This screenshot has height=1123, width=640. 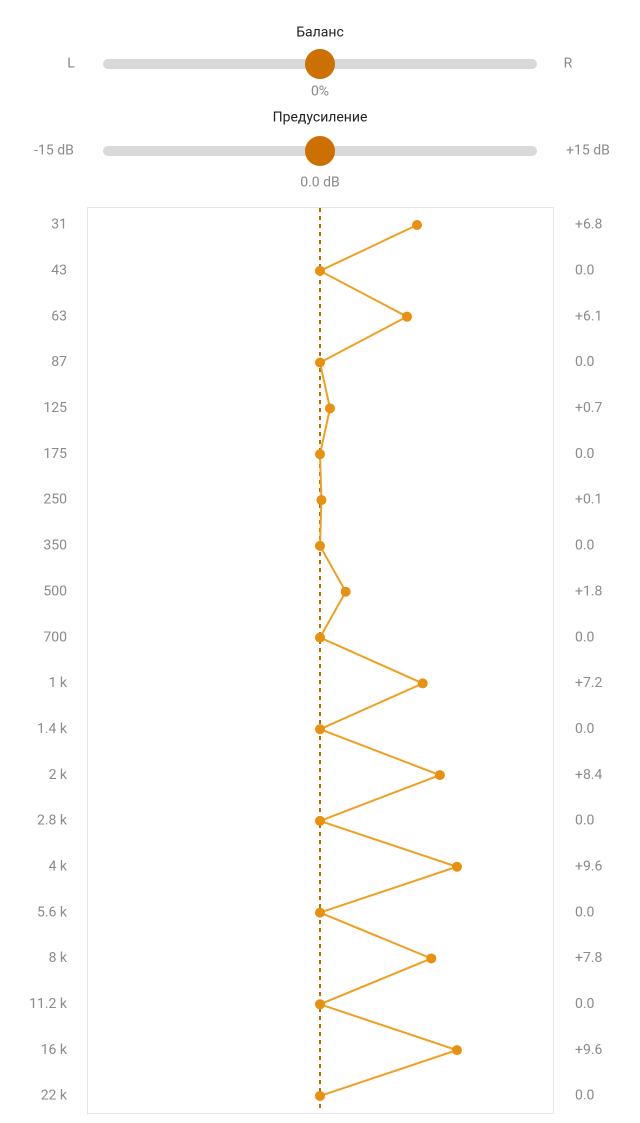 I want to click on balance-right: R, so click(x=568, y=64).